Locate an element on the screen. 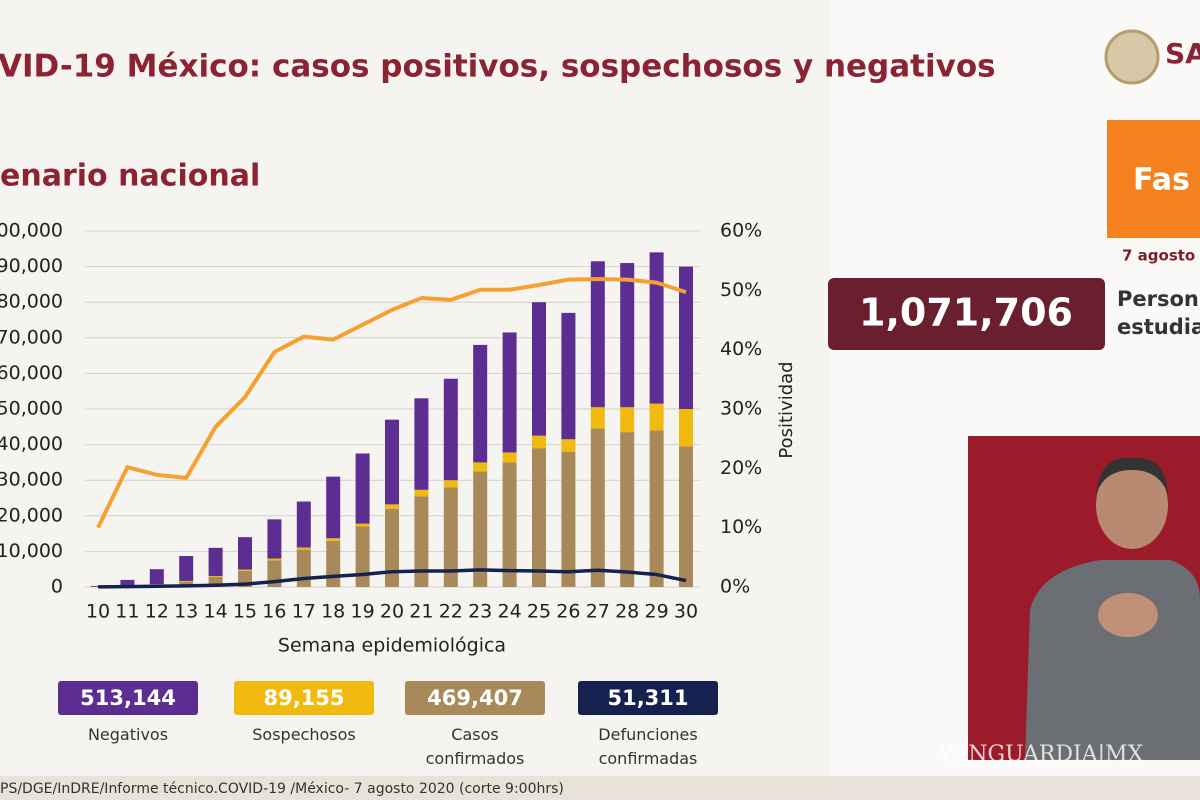 This screenshot has width=1200, height=800. y-tick-label: 0 is located at coordinates (57, 587).